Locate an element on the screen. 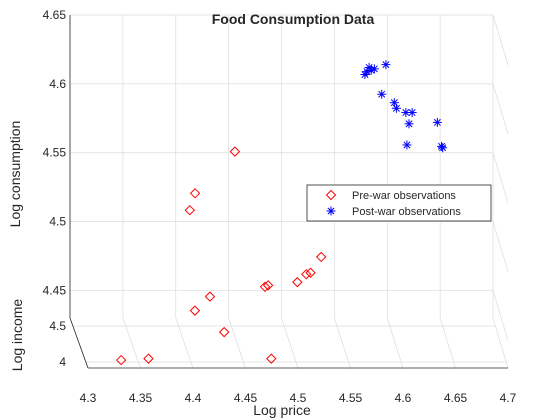  x-tick-label: 4.45 is located at coordinates (246, 398).